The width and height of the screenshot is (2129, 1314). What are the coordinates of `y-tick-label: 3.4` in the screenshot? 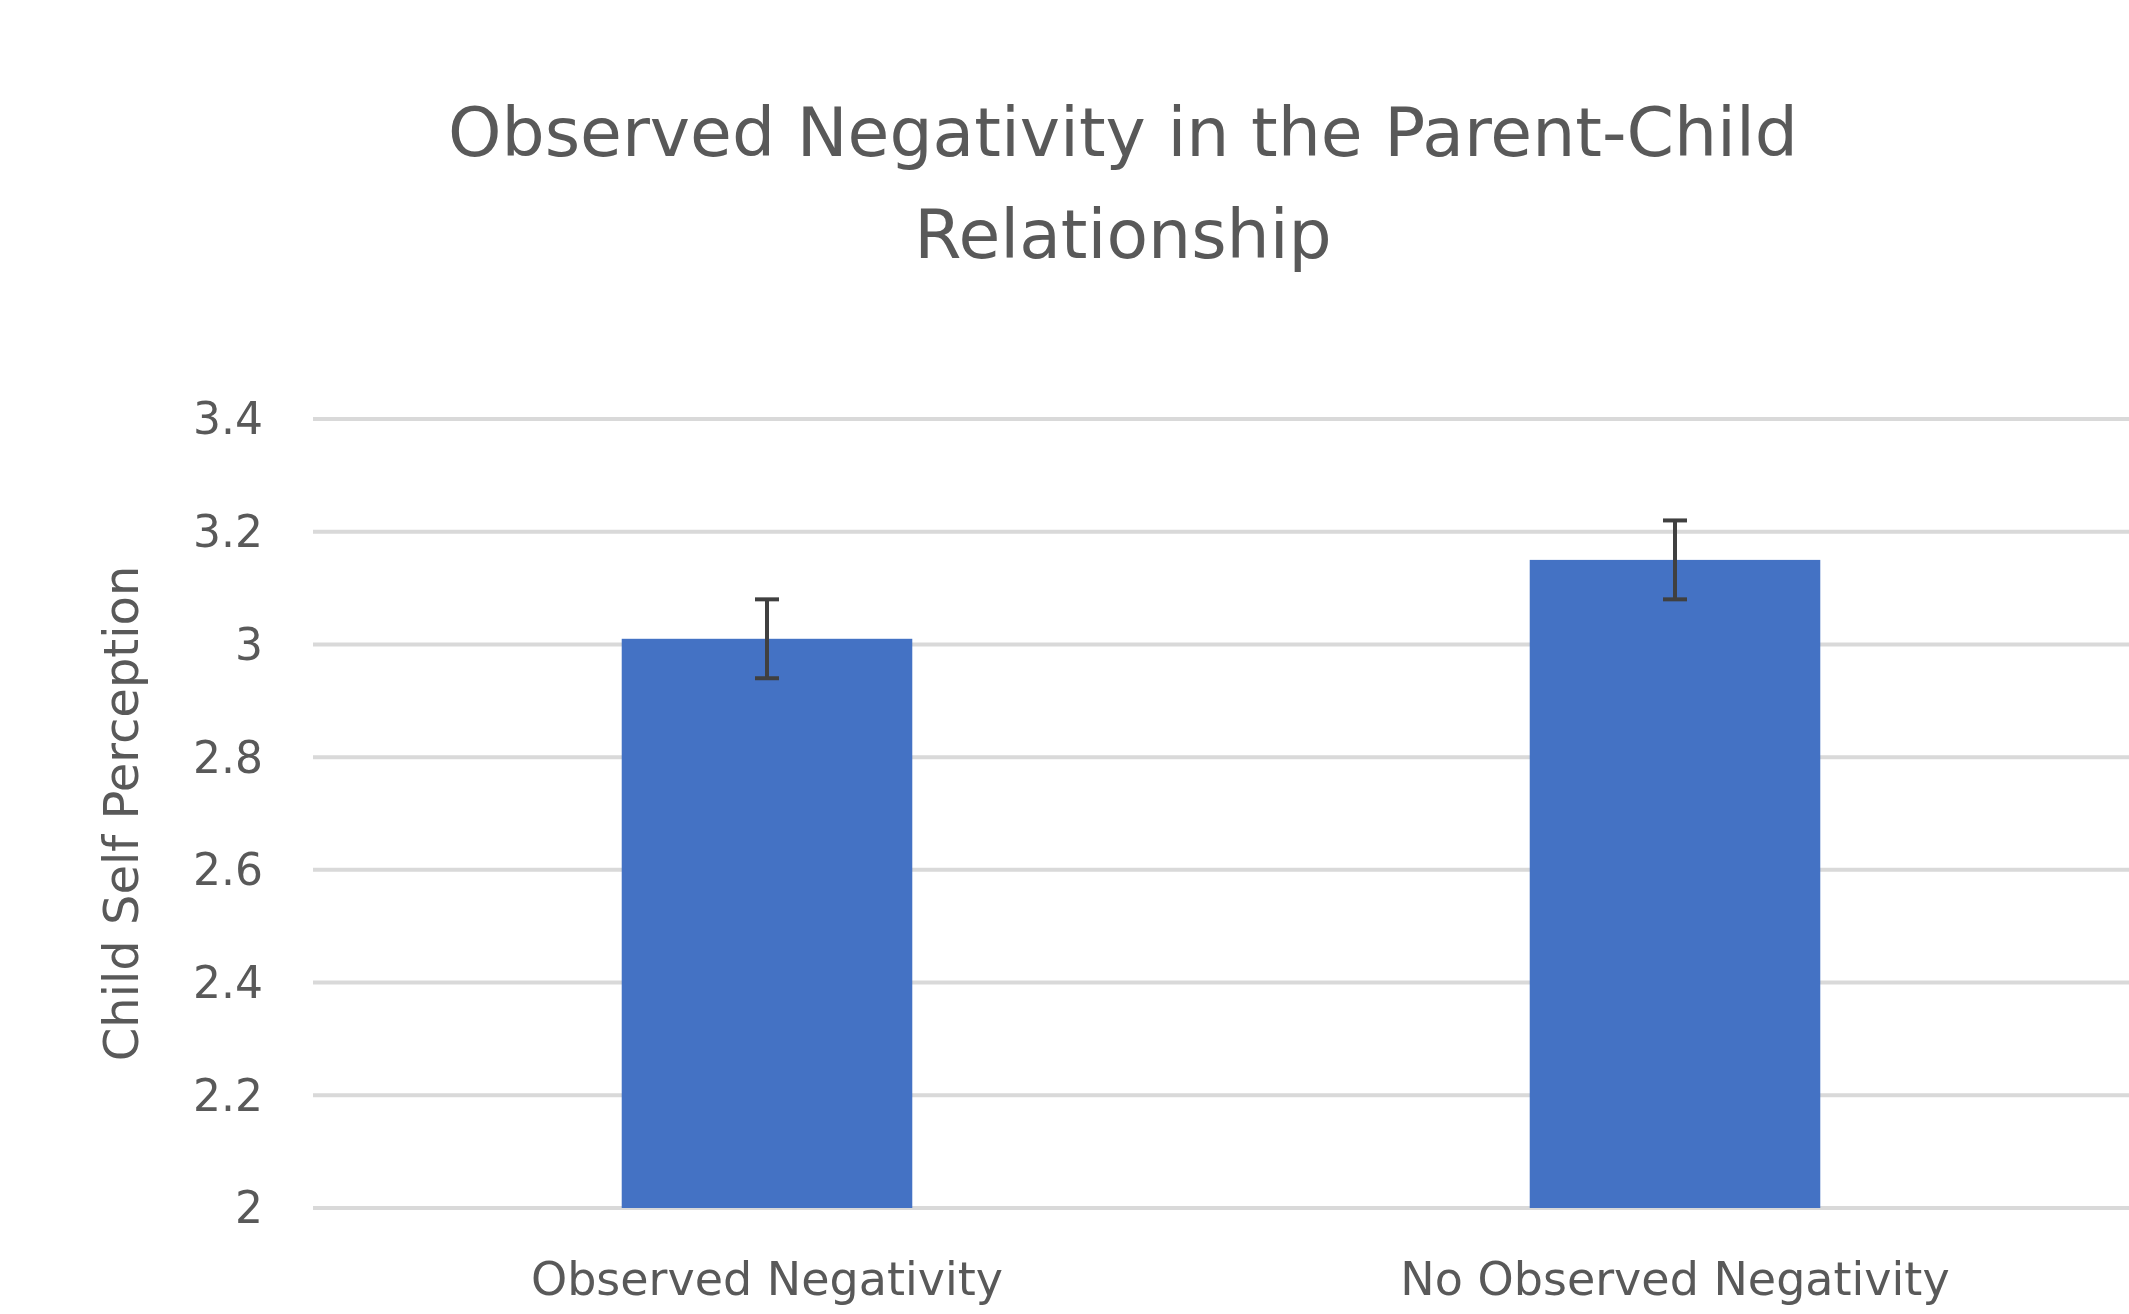 It's located at (228, 419).